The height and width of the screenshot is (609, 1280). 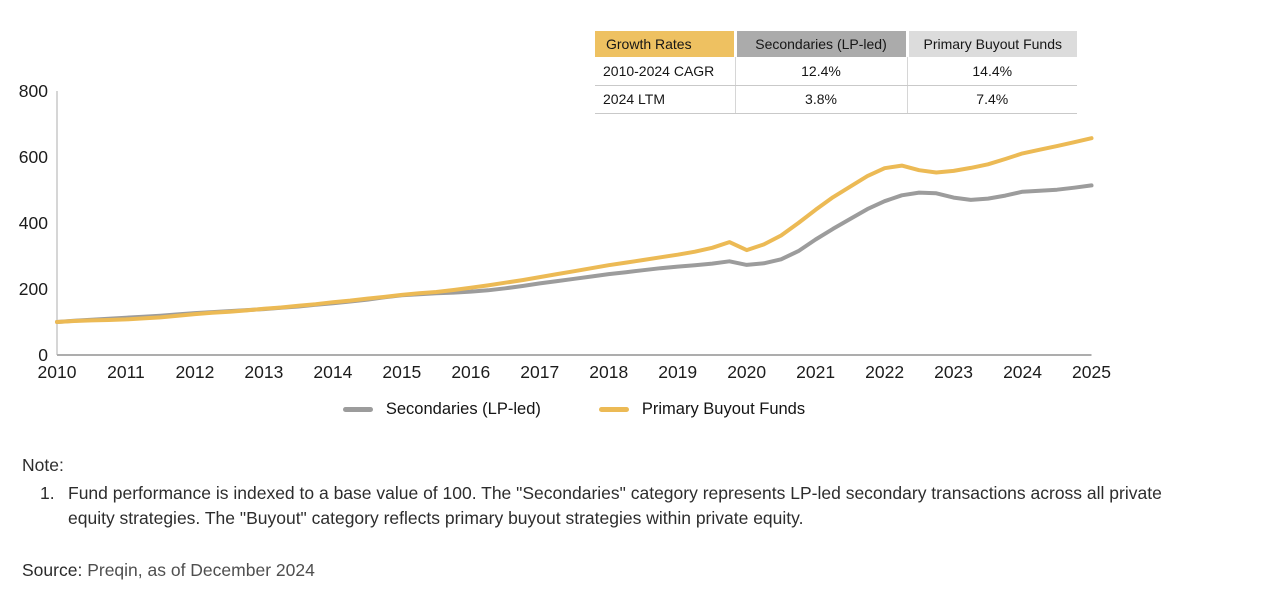 What do you see at coordinates (126, 372) in the screenshot?
I see `x-tick-label: 2011` at bounding box center [126, 372].